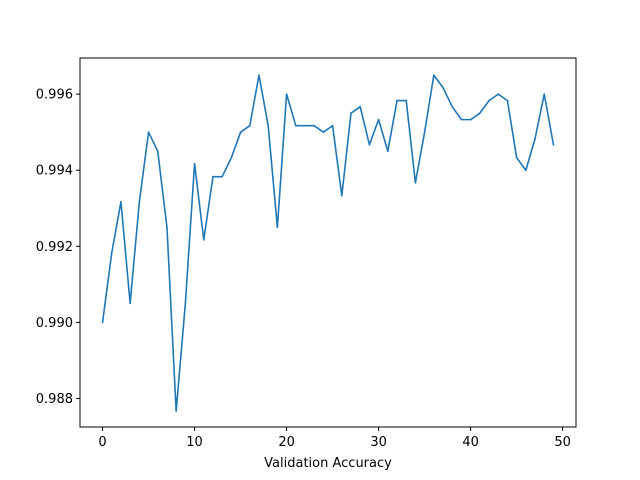  What do you see at coordinates (54, 95) in the screenshot?
I see `y-tick-label: 0.996` at bounding box center [54, 95].